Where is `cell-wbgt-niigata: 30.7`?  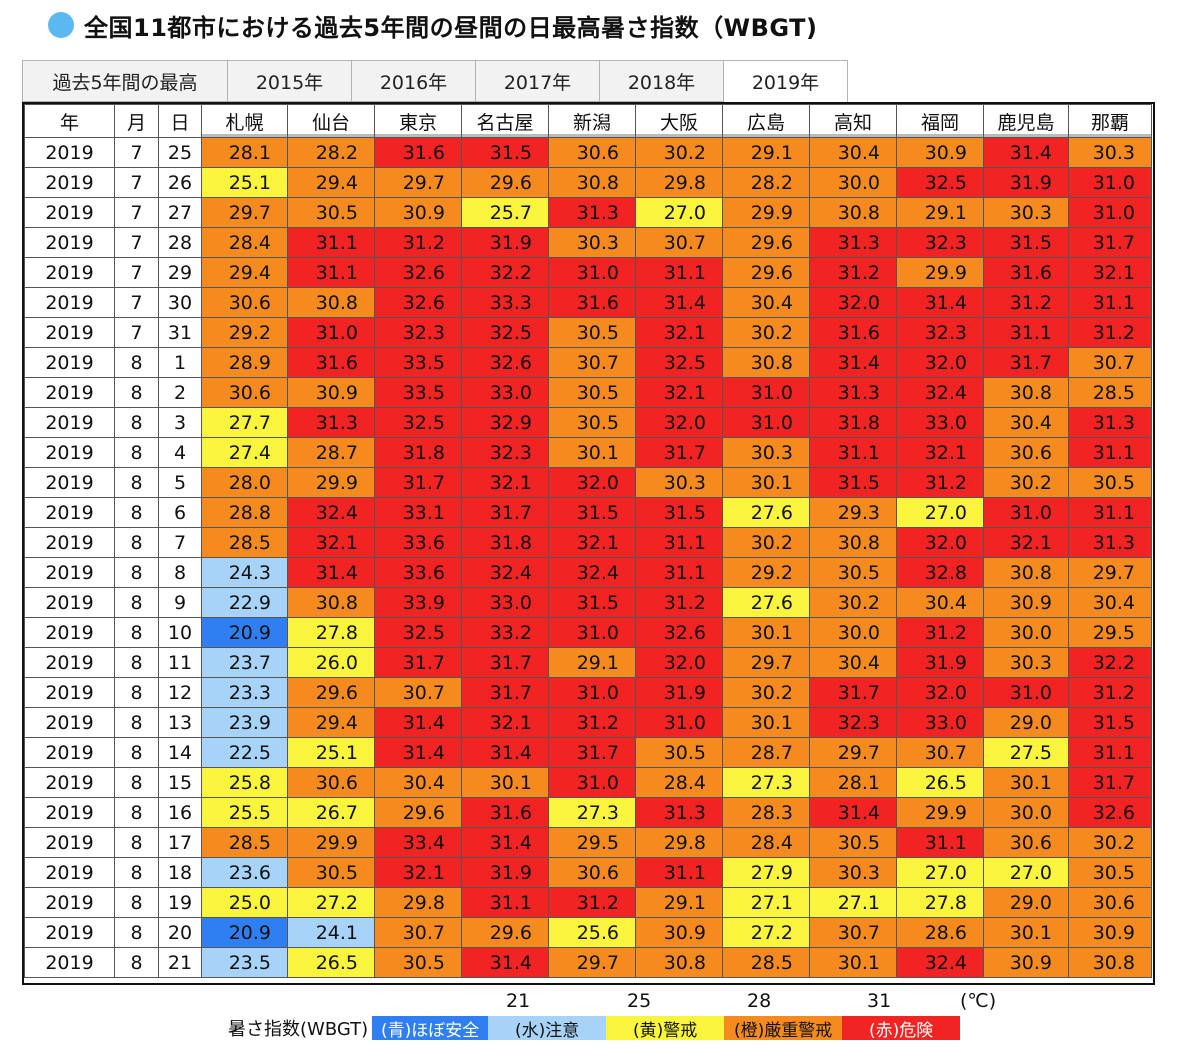
cell-wbgt-niigata: 30.7 is located at coordinates (592, 362).